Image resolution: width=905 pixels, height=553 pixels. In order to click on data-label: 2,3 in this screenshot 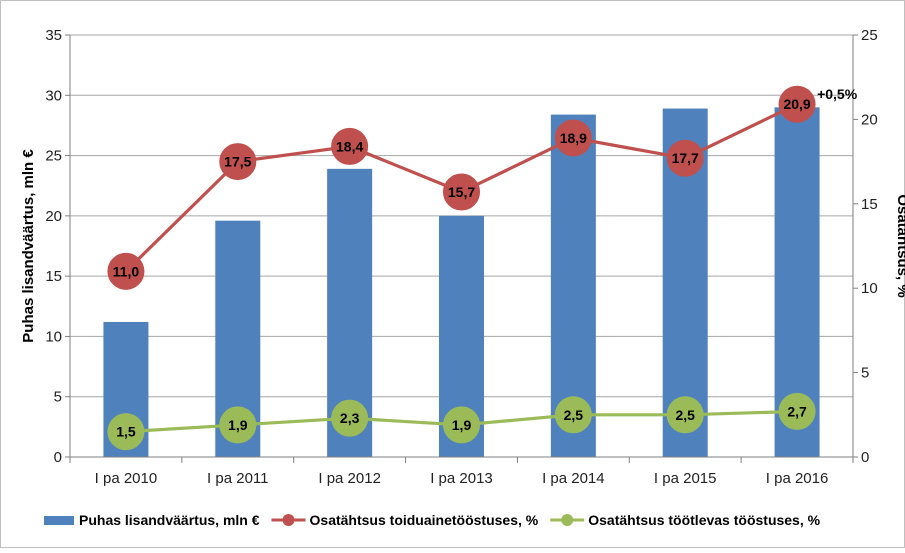, I will do `click(350, 418)`.